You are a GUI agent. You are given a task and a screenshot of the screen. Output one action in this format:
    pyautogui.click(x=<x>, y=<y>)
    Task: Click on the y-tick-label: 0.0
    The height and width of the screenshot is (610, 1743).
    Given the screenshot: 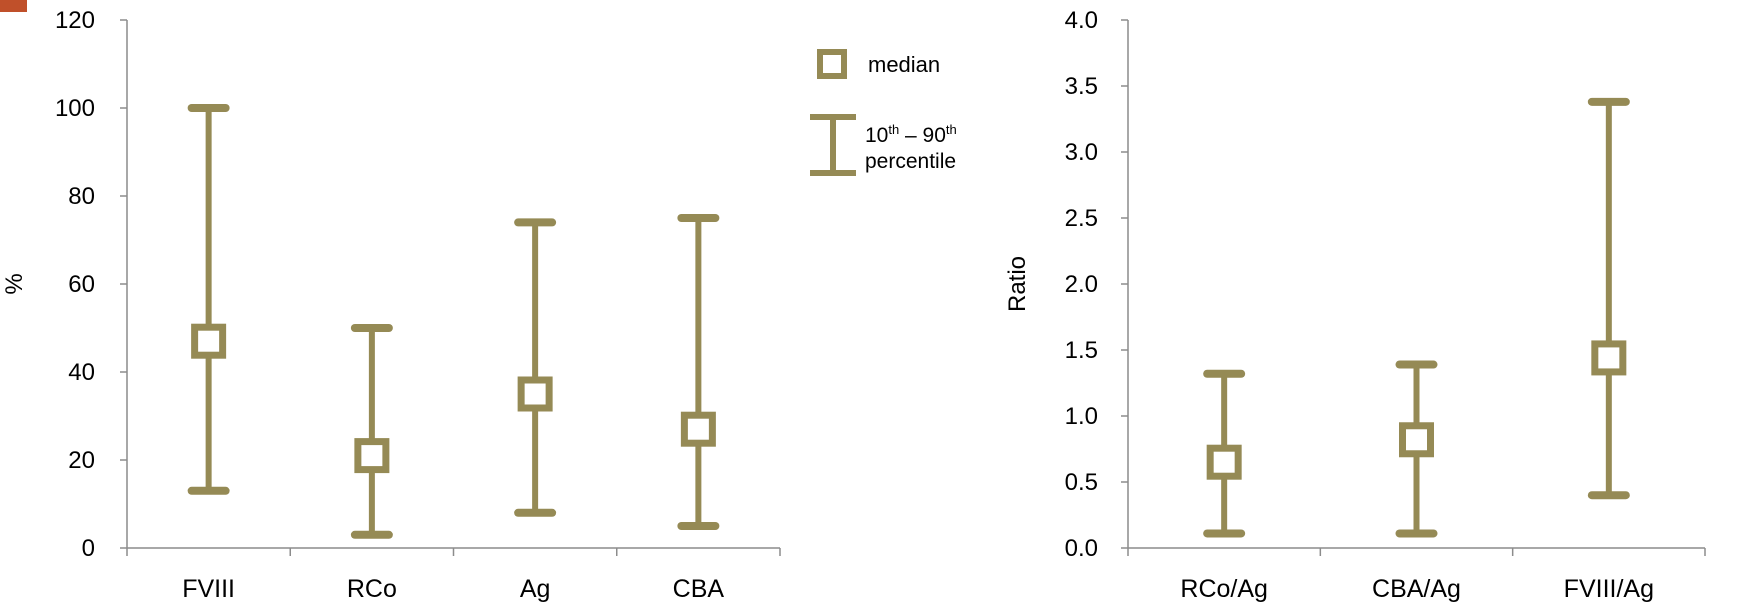 What is the action you would take?
    pyautogui.click(x=1081, y=548)
    